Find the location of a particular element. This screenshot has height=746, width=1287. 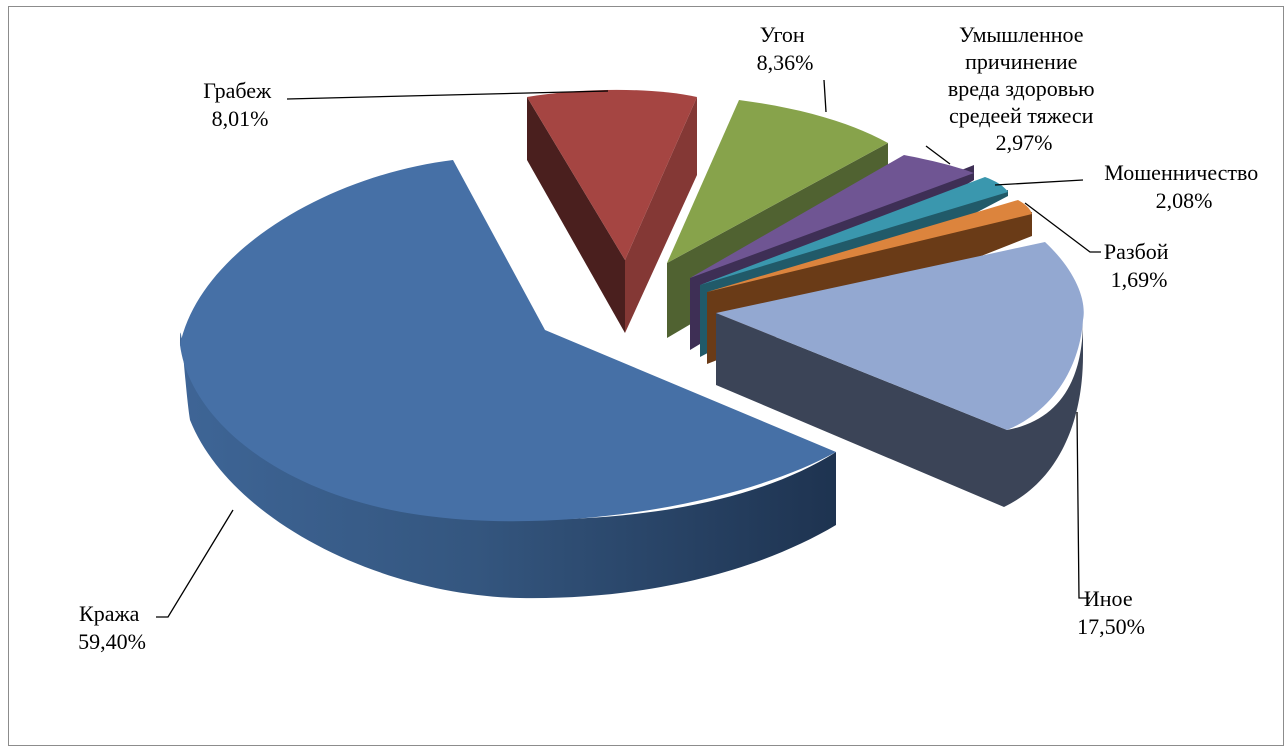

slice-umyshlennoe-top is located at coordinates (832, 216).